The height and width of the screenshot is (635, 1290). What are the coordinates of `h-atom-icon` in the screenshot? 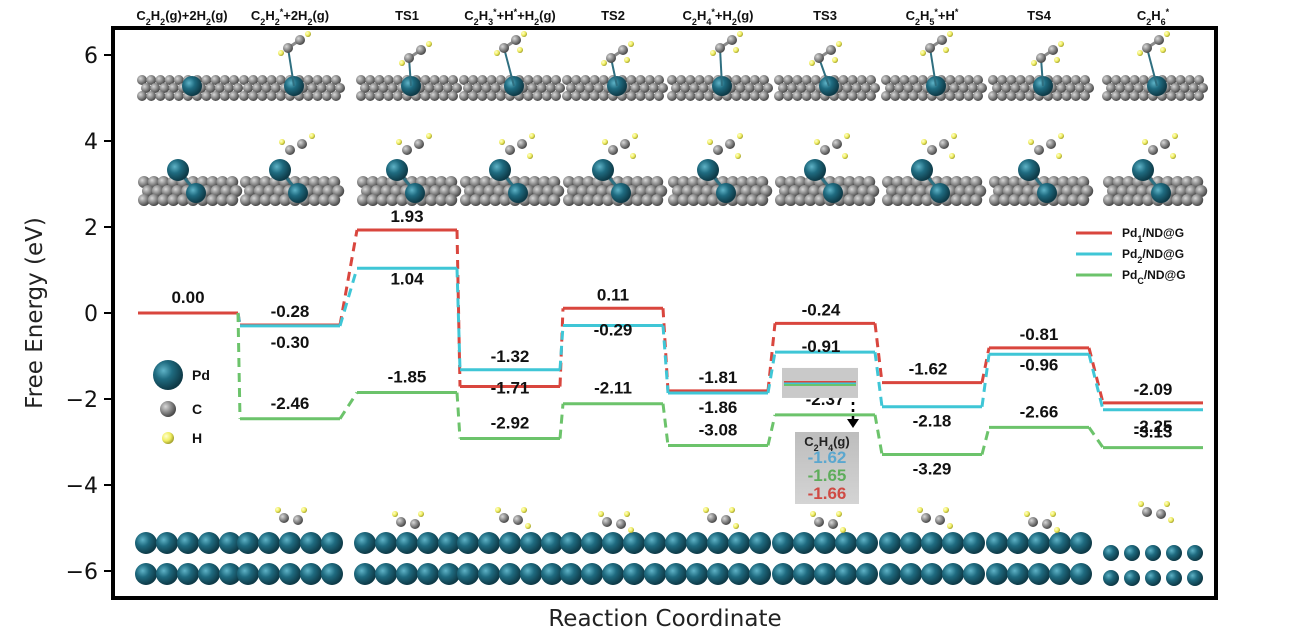 It's located at (168, 438).